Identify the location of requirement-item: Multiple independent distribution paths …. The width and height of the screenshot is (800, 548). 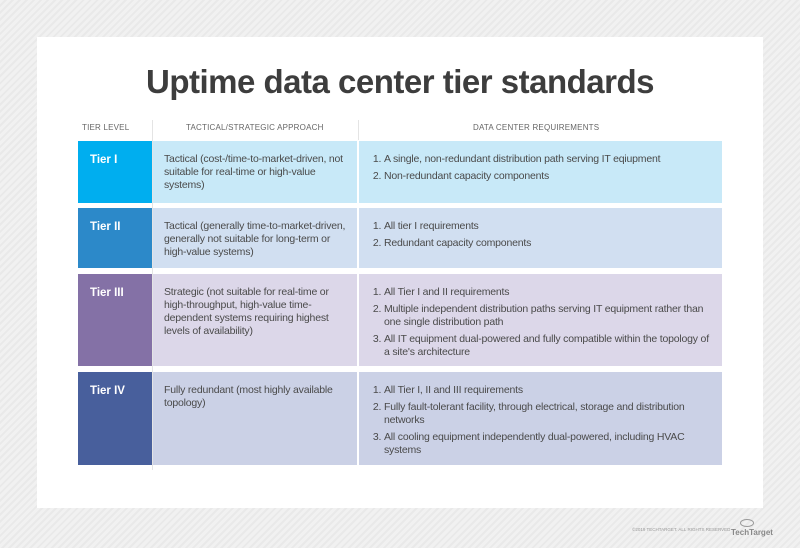
(548, 316).